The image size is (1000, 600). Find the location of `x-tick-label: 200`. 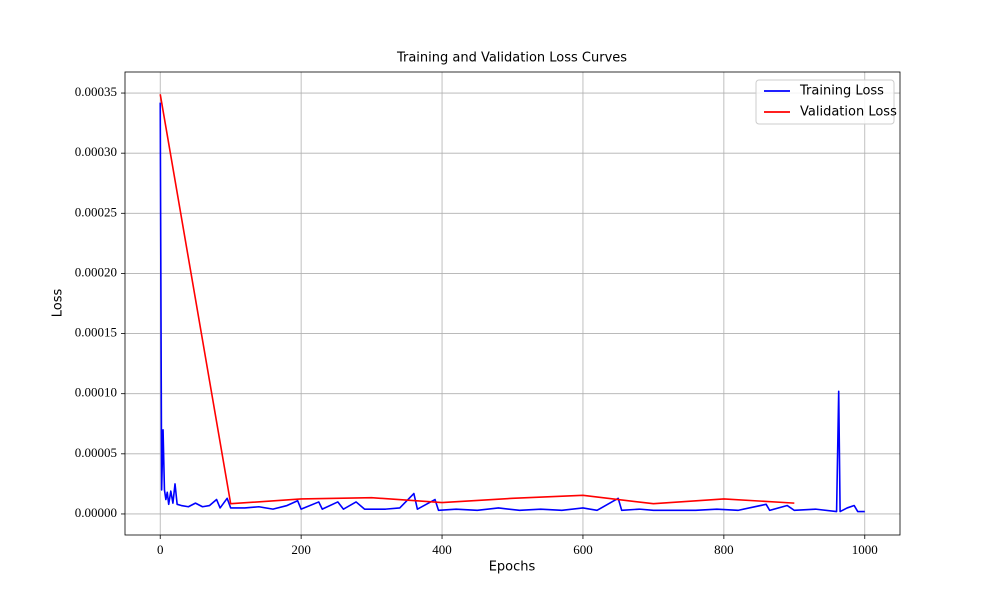

x-tick-label: 200 is located at coordinates (301, 549).